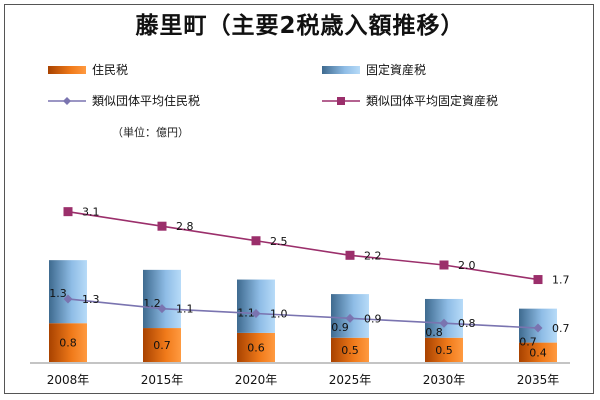  I want to click on x-tick-label: 2035年, so click(538, 380).